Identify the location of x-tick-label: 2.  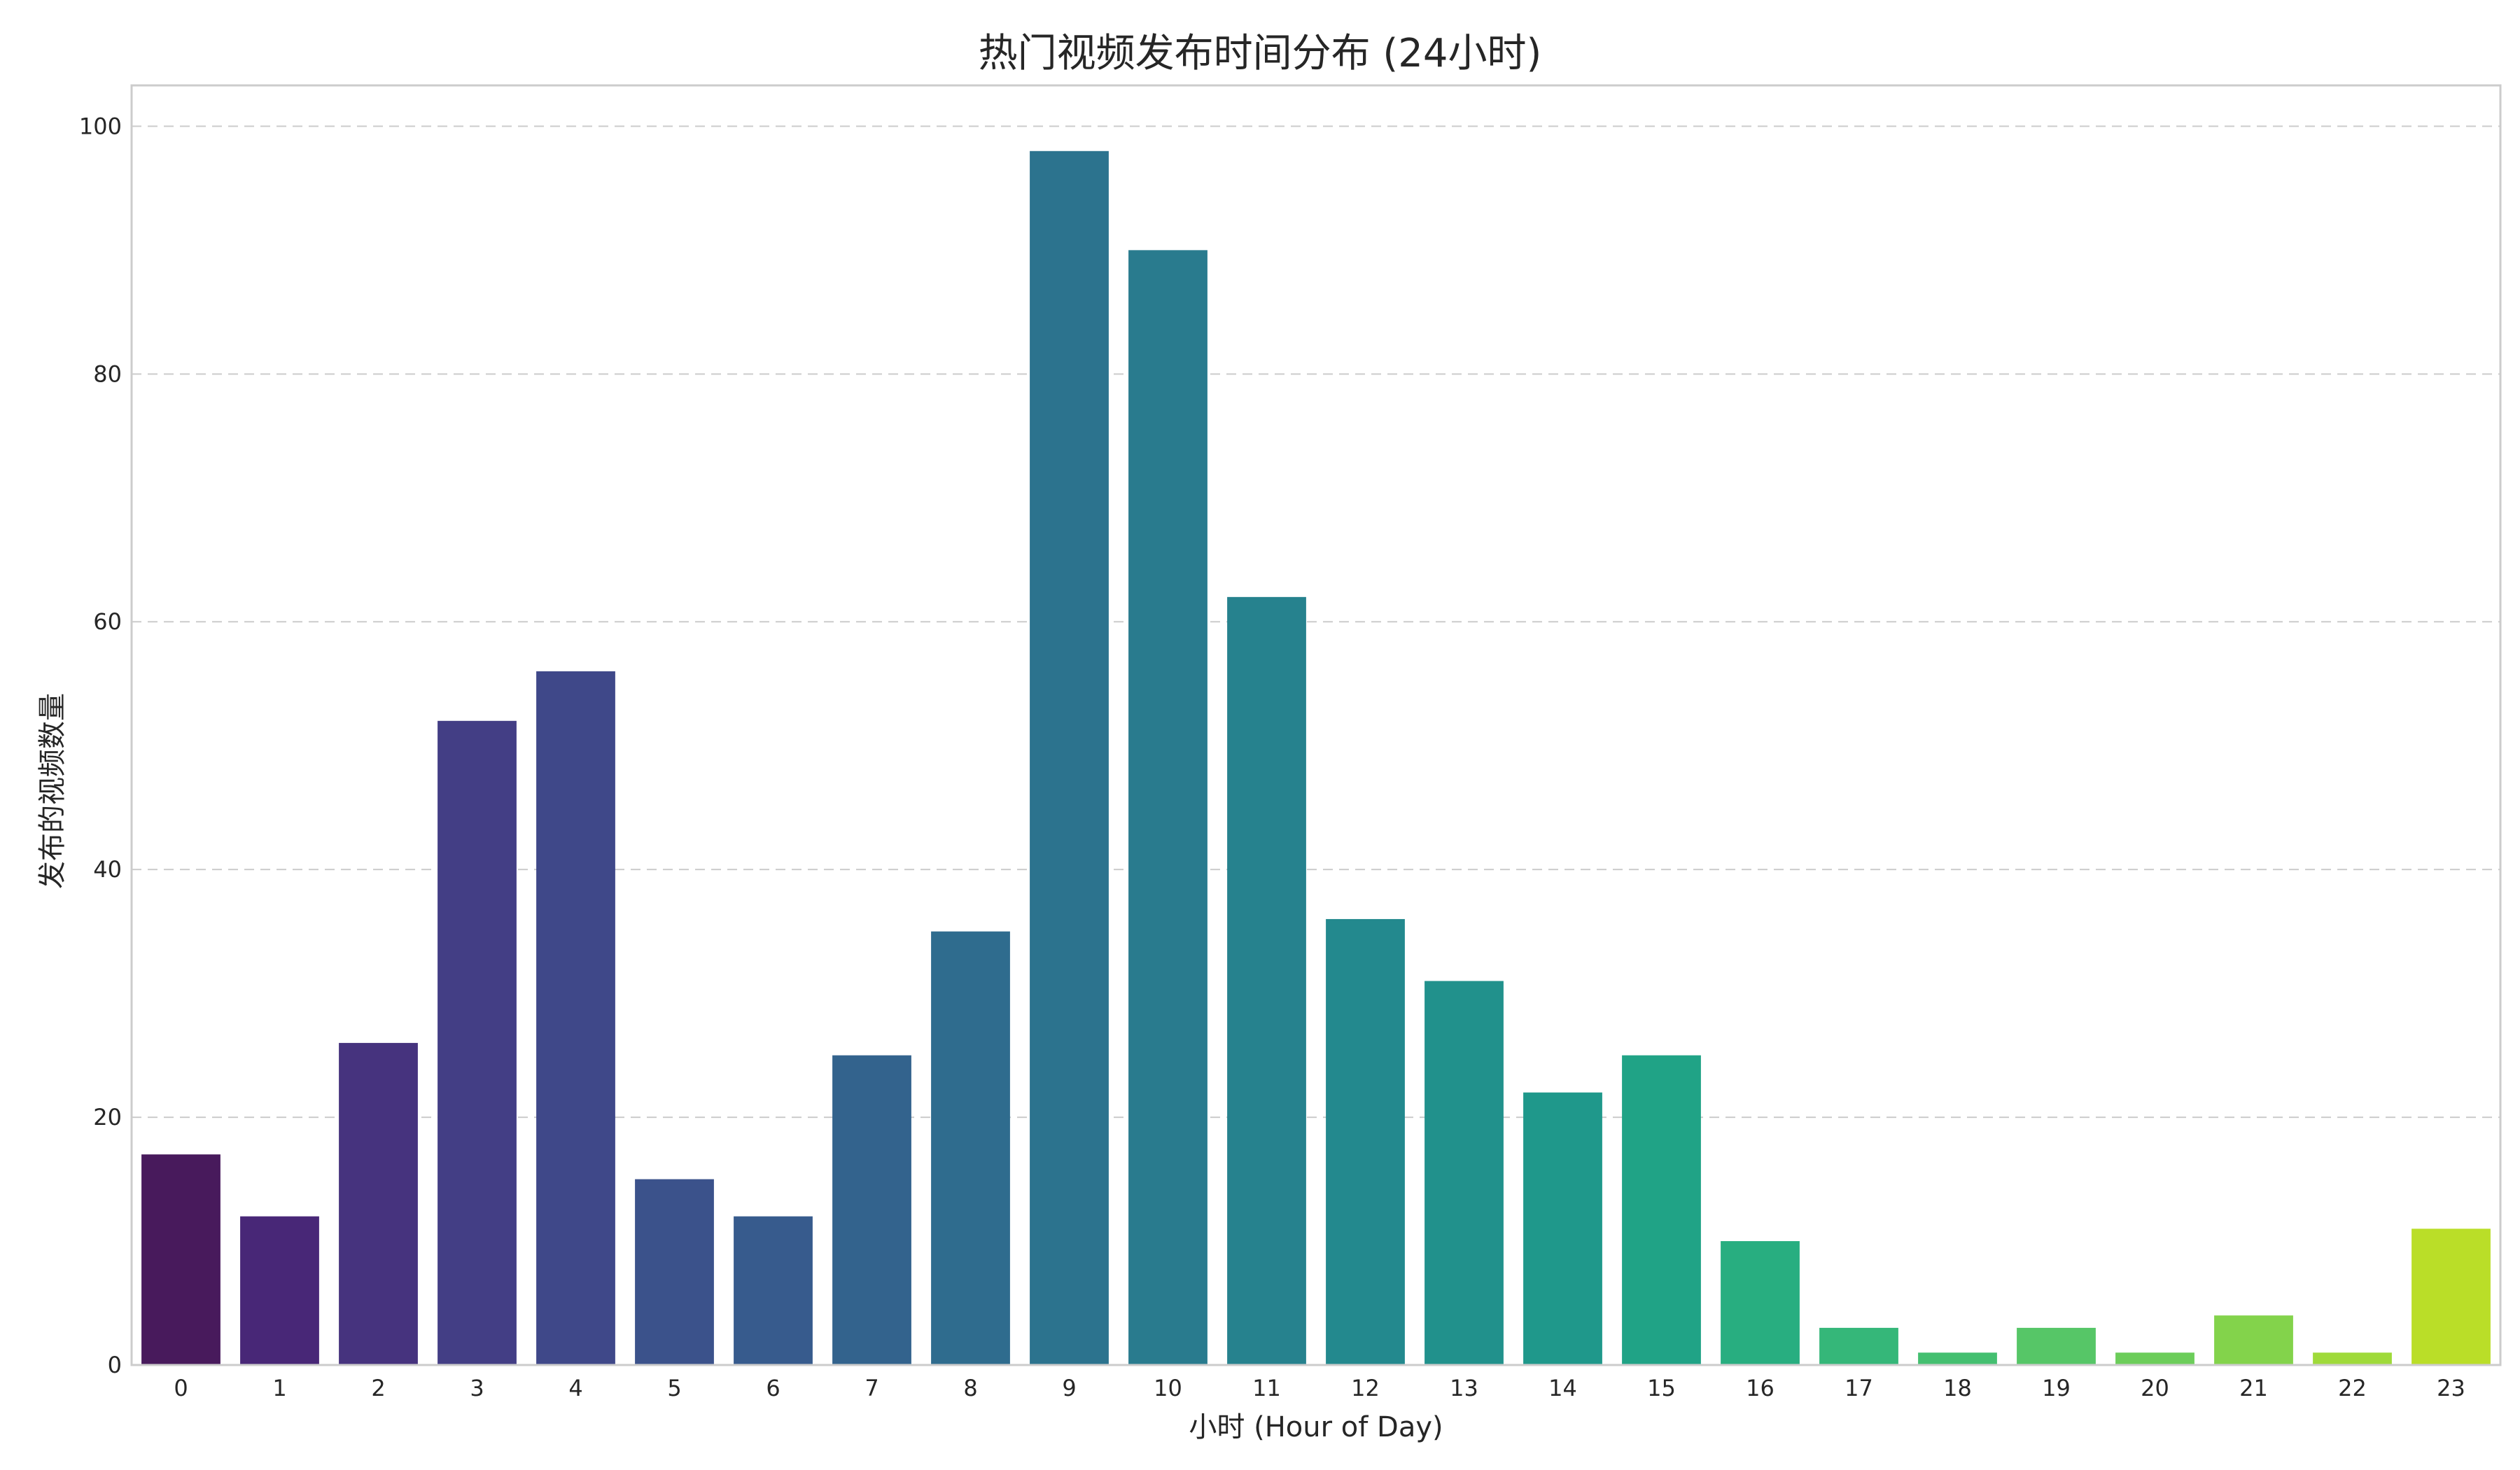
(378, 1388).